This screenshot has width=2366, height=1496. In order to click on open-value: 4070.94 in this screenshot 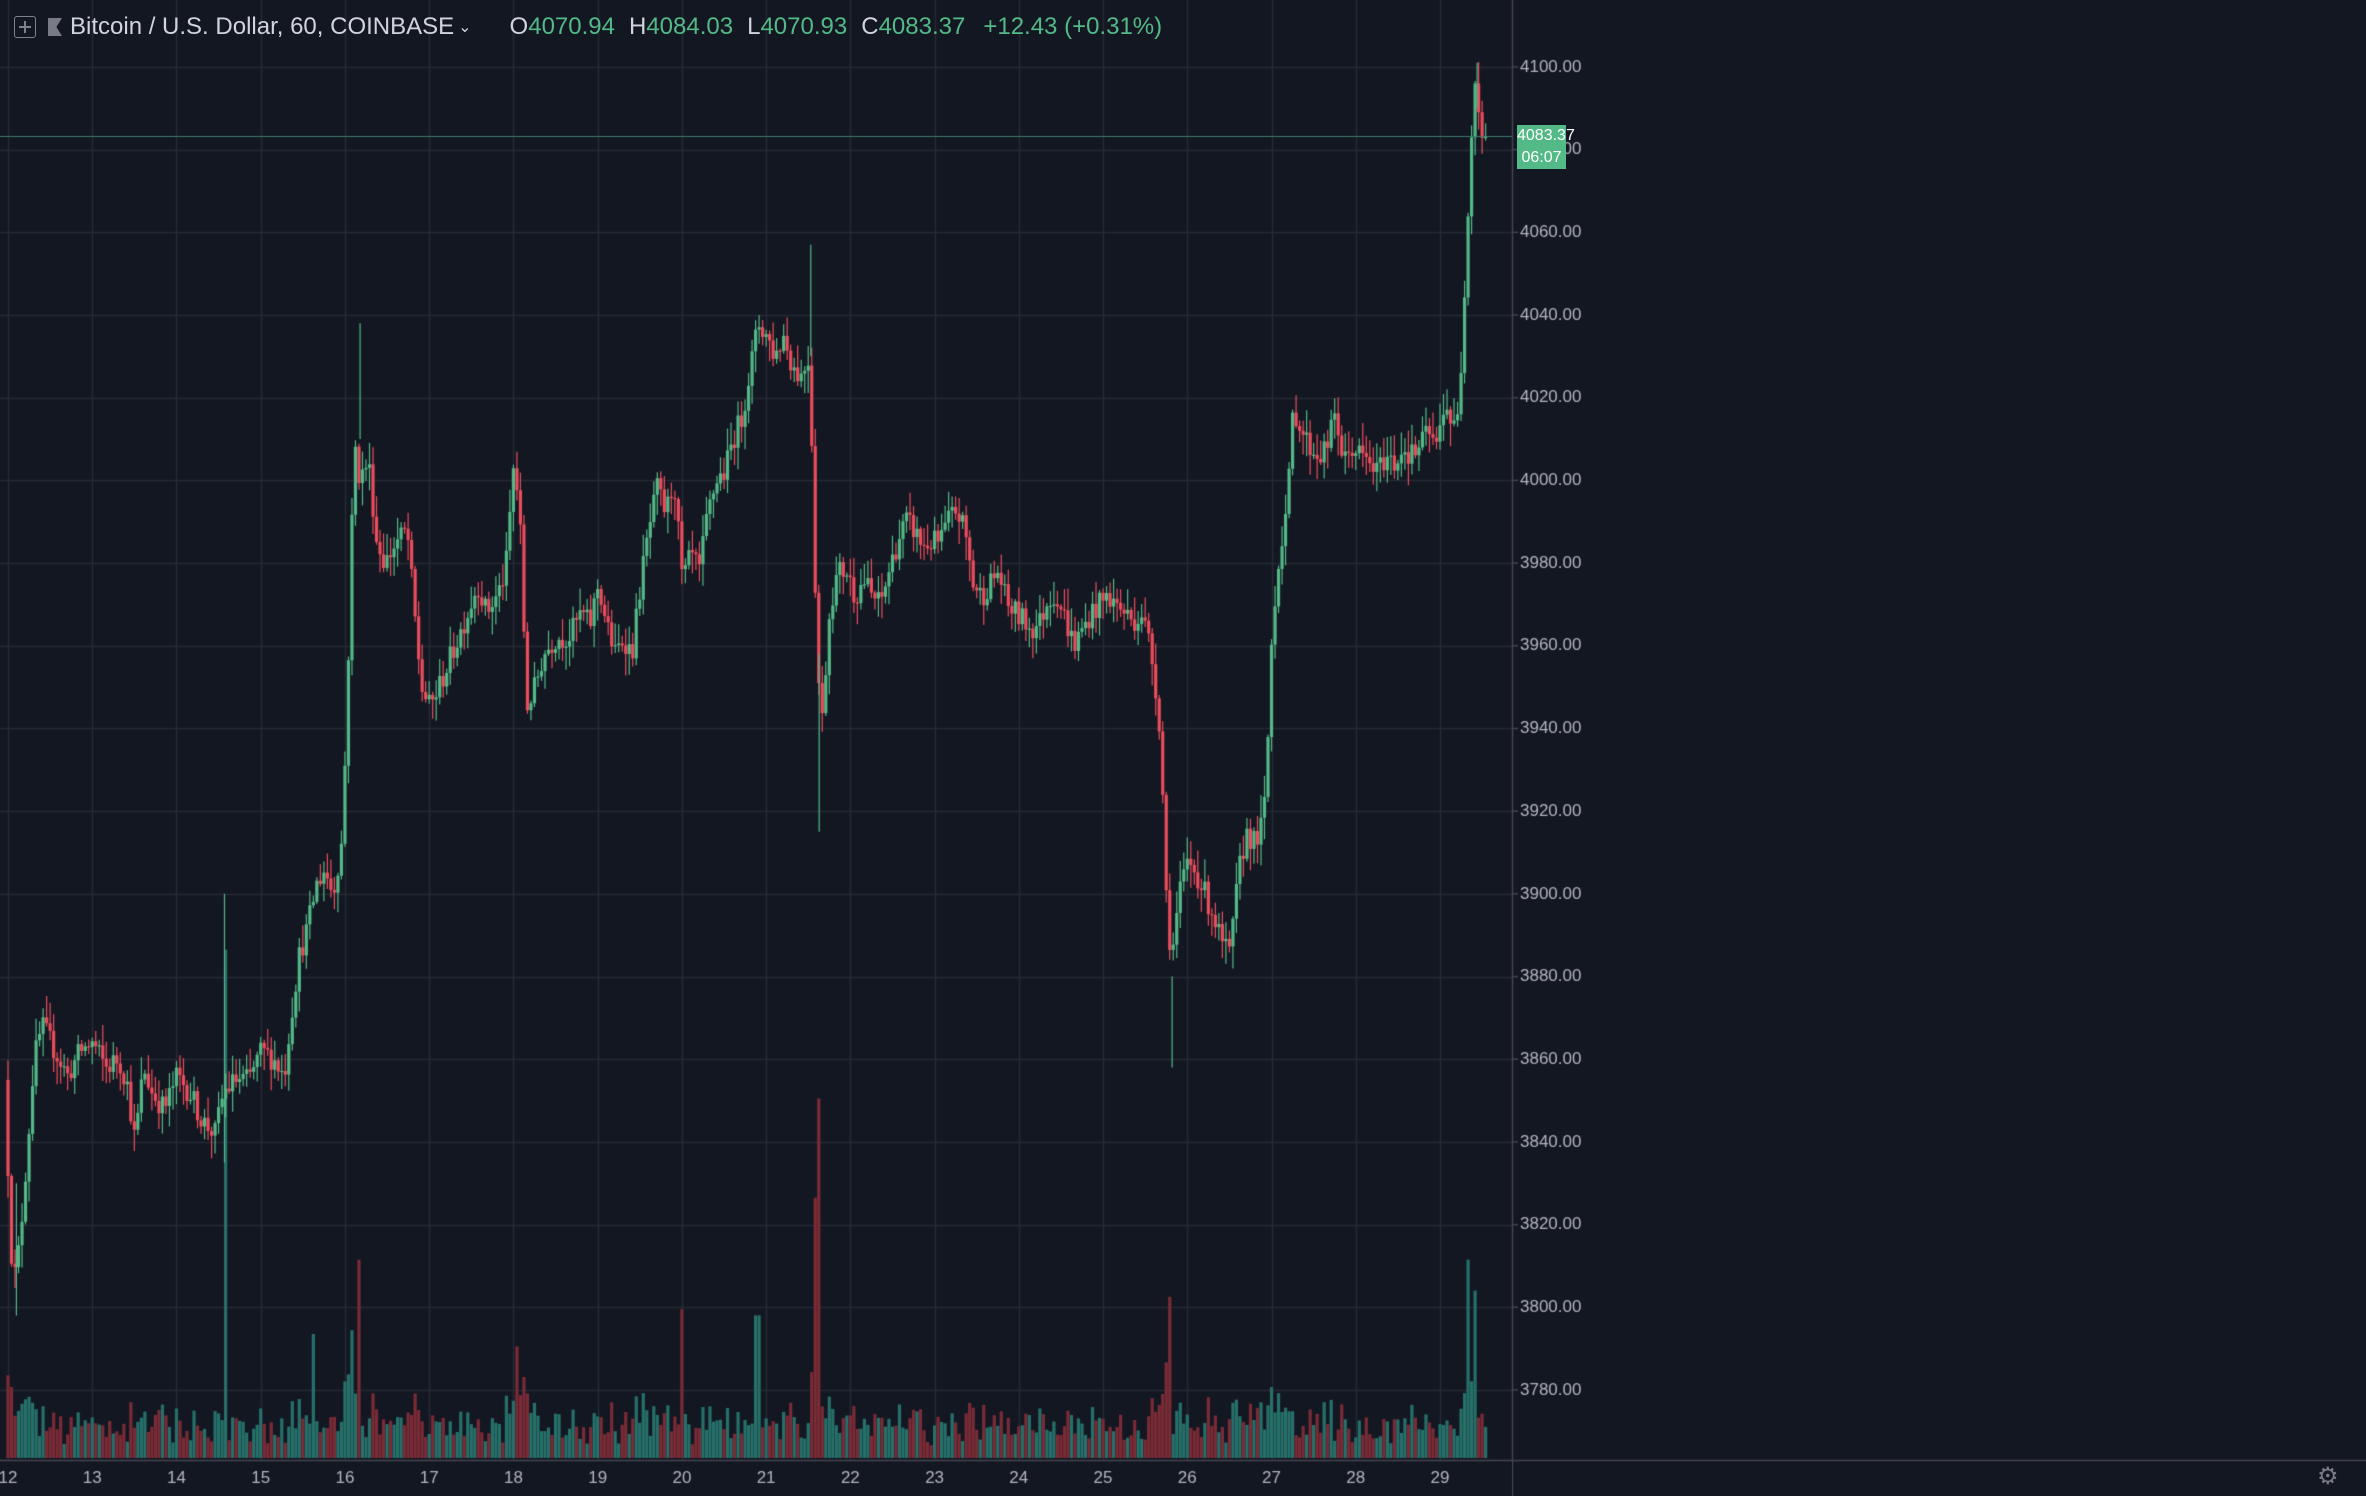, I will do `click(571, 26)`.